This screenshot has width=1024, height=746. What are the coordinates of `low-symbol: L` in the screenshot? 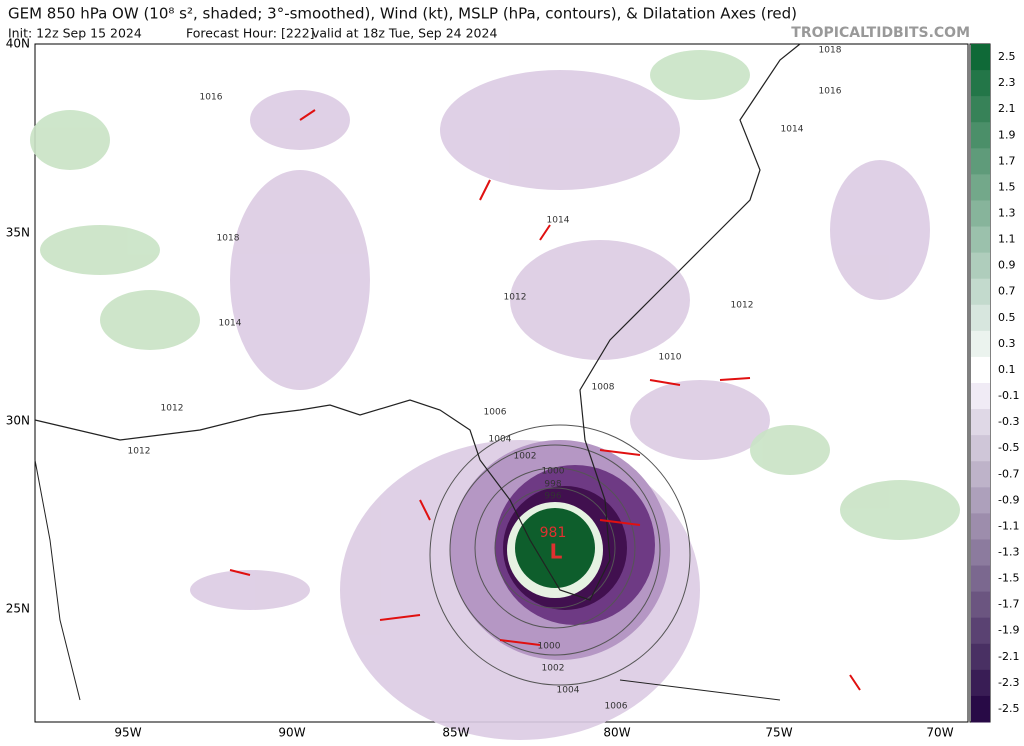 It's located at (556, 552).